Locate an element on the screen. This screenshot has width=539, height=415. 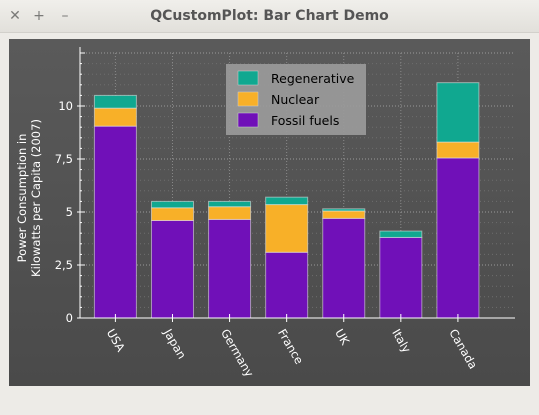
legend: Regenerative Nuclear Fossil fuels is located at coordinates (296, 99).